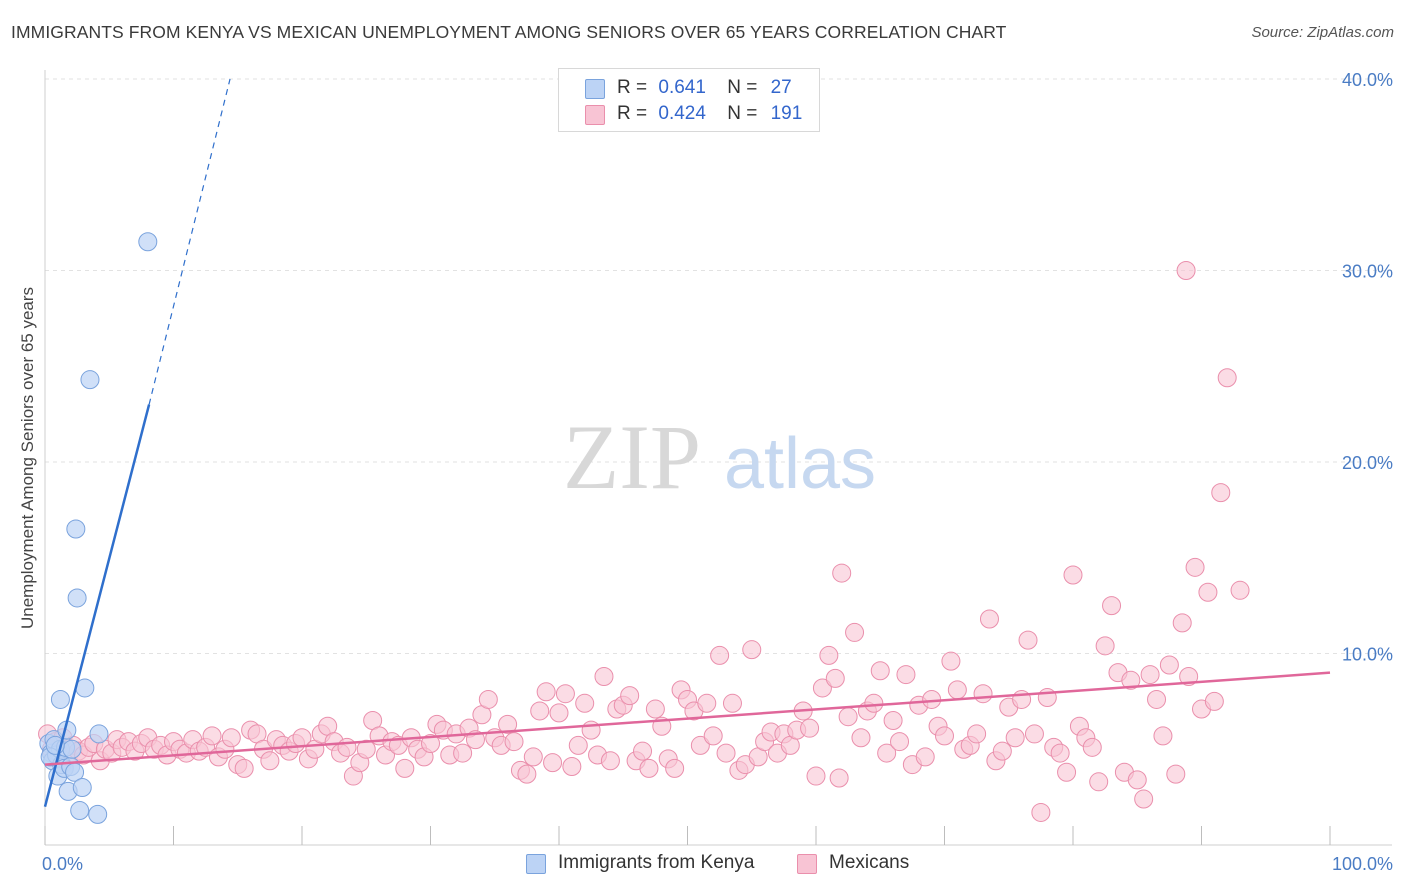 The width and height of the screenshot is (1406, 892). I want to click on kenya-legend-swatch, so click(536, 864).